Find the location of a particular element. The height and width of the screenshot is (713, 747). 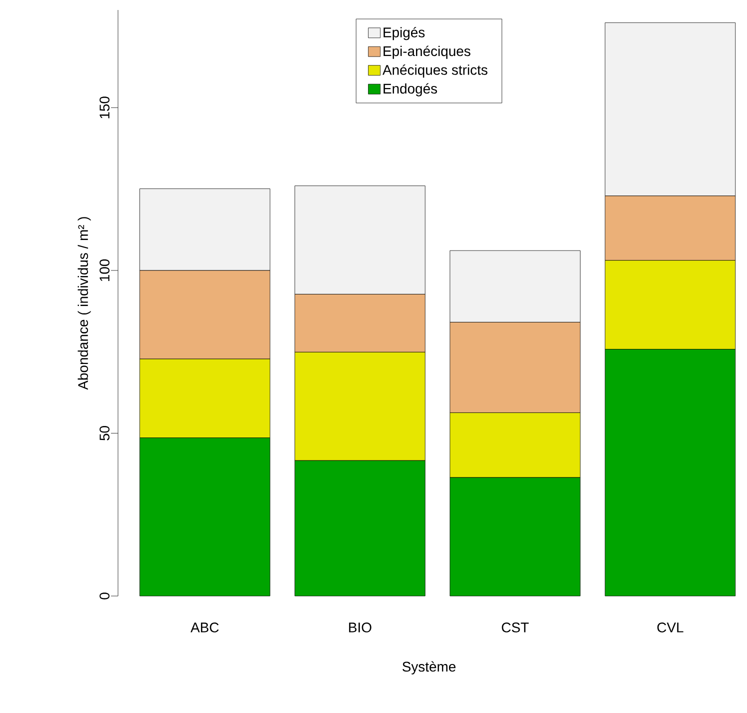

legend-label: Epi-anéciques is located at coordinates (427, 52).